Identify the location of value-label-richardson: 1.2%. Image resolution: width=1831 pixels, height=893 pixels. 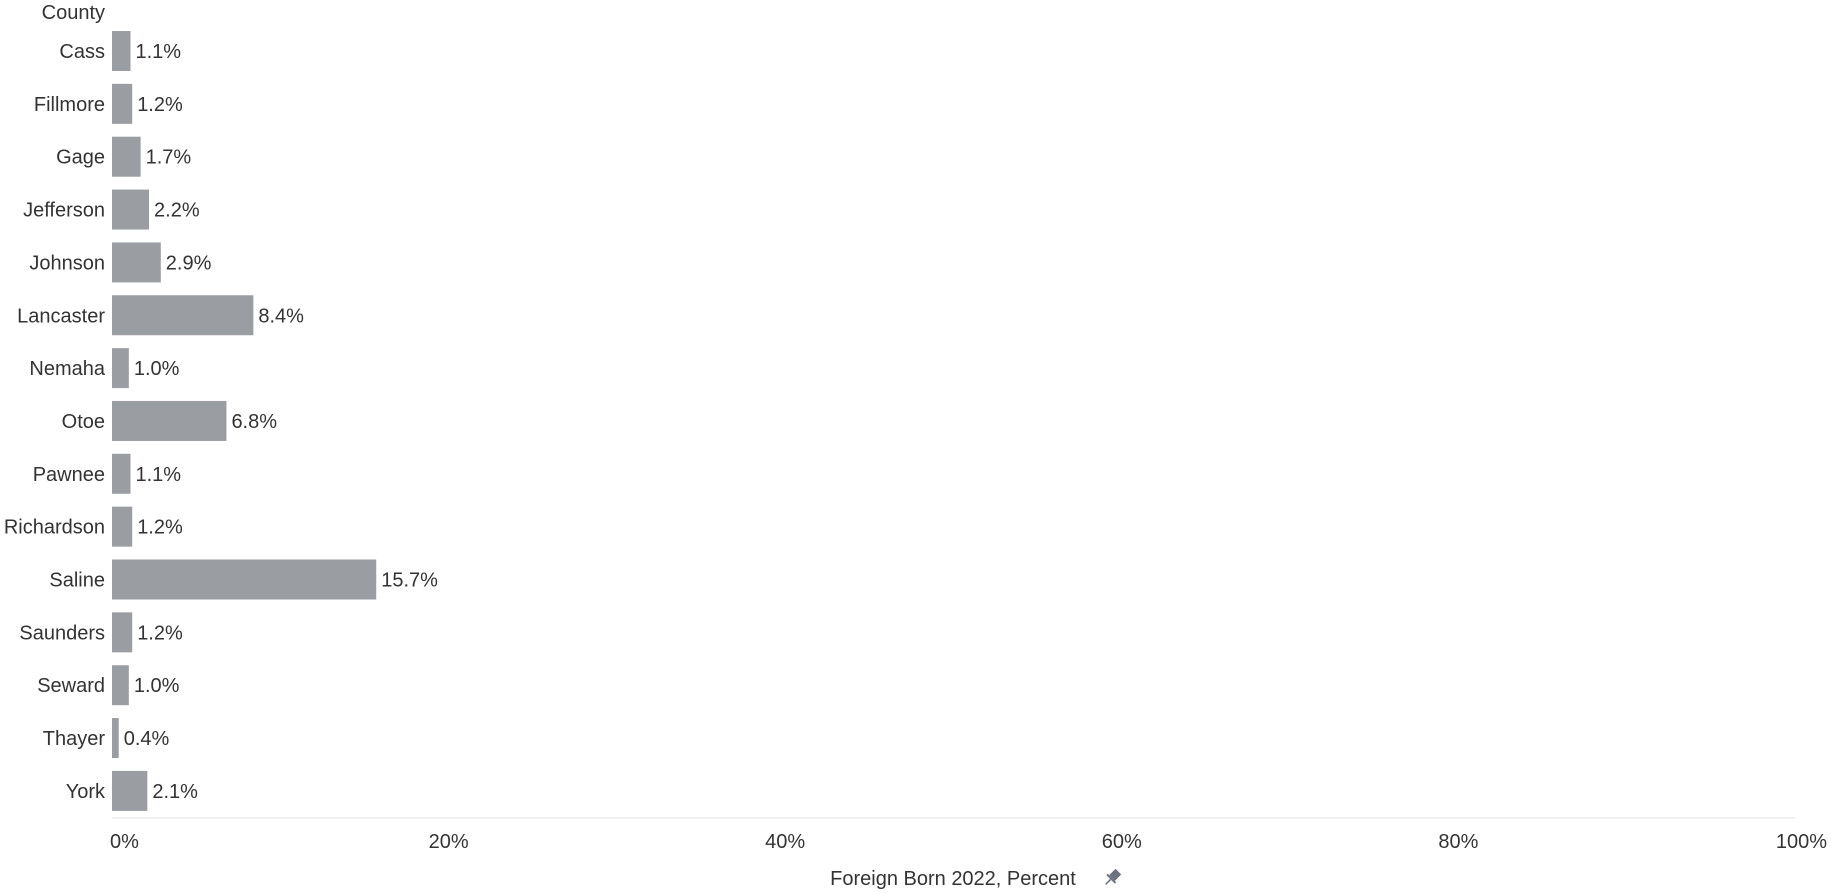
(160, 528).